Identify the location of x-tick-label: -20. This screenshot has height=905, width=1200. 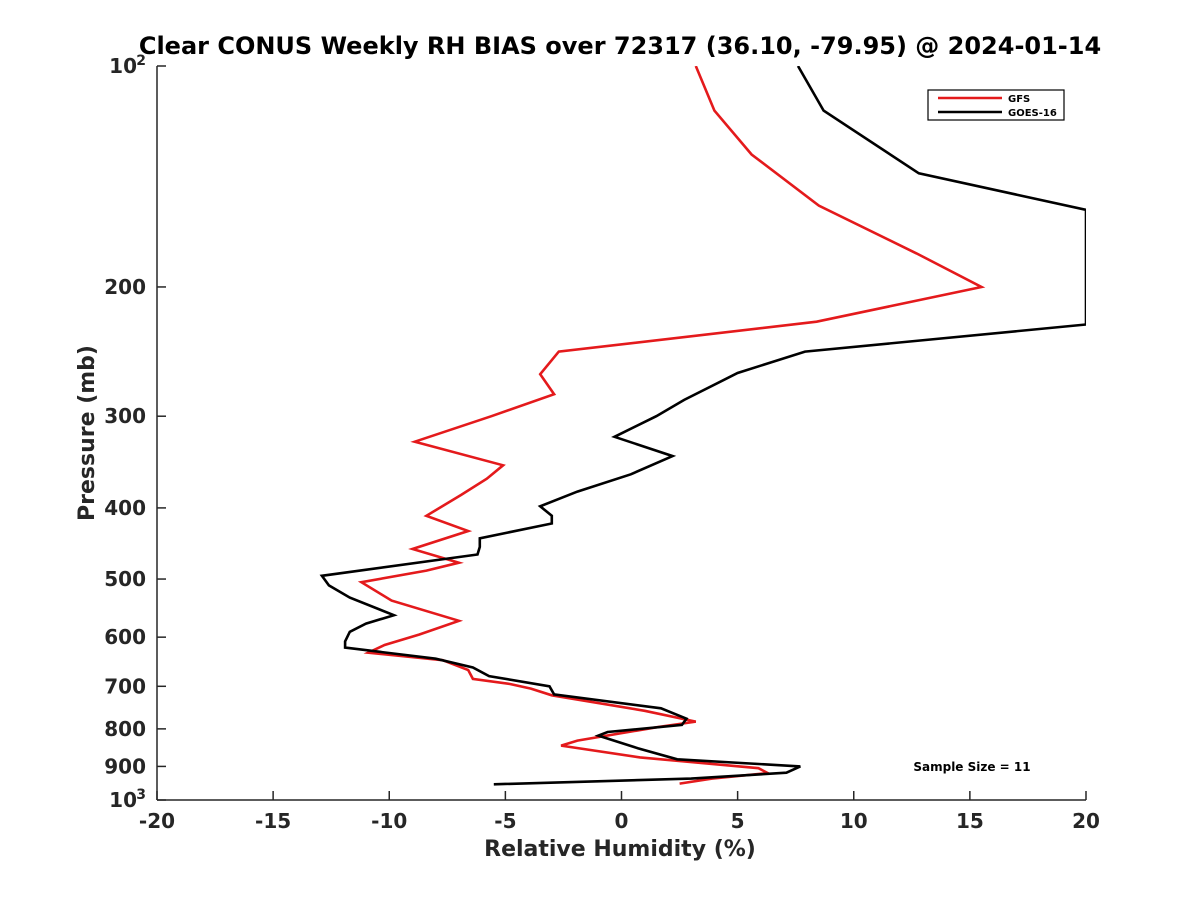
(157, 821).